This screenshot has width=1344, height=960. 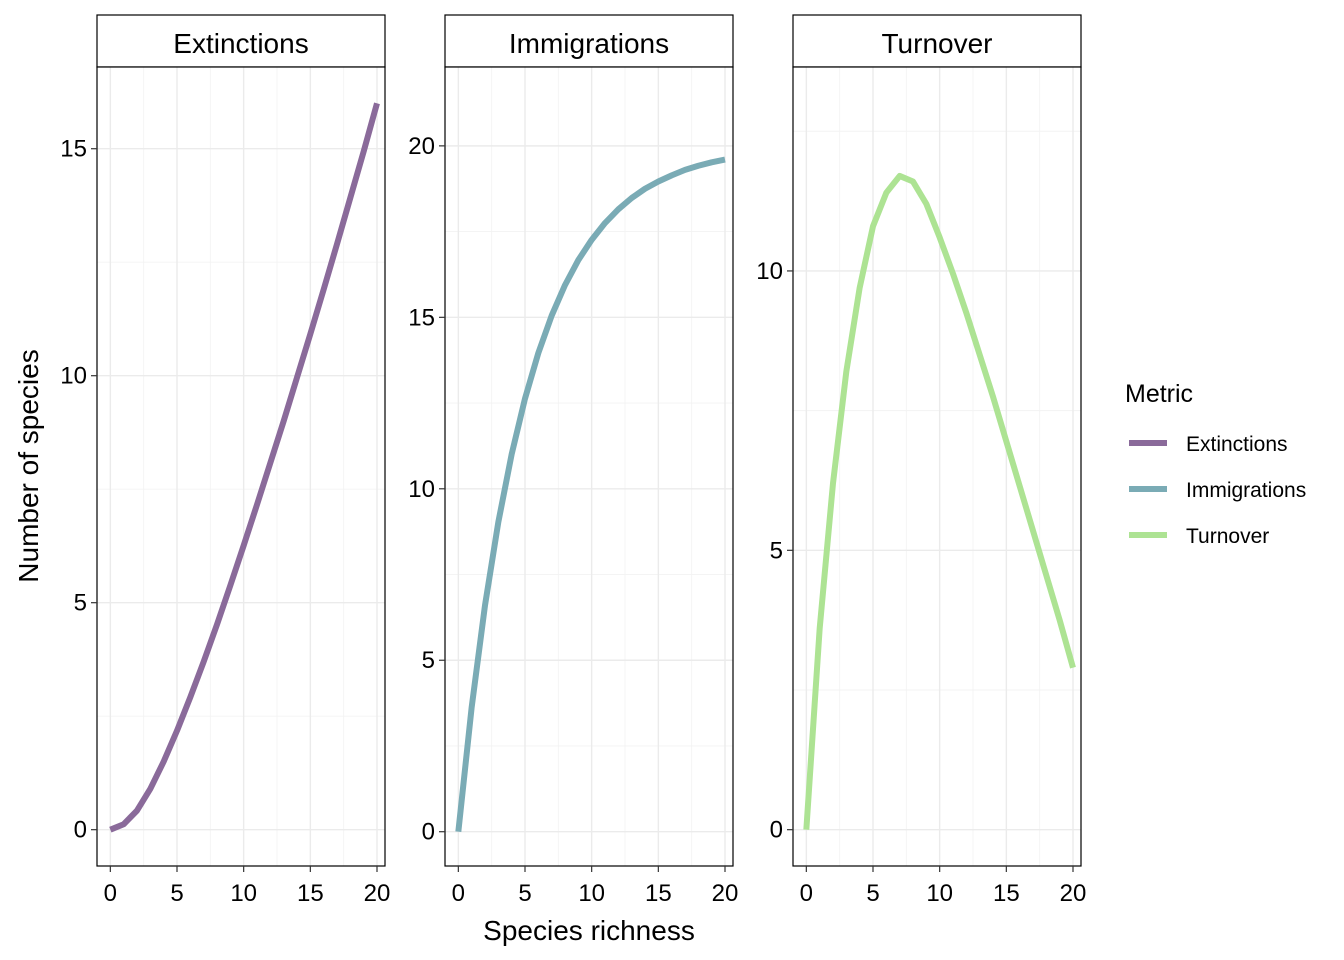 I want to click on legend-item-immigrations: Immigrations, so click(x=1217, y=490).